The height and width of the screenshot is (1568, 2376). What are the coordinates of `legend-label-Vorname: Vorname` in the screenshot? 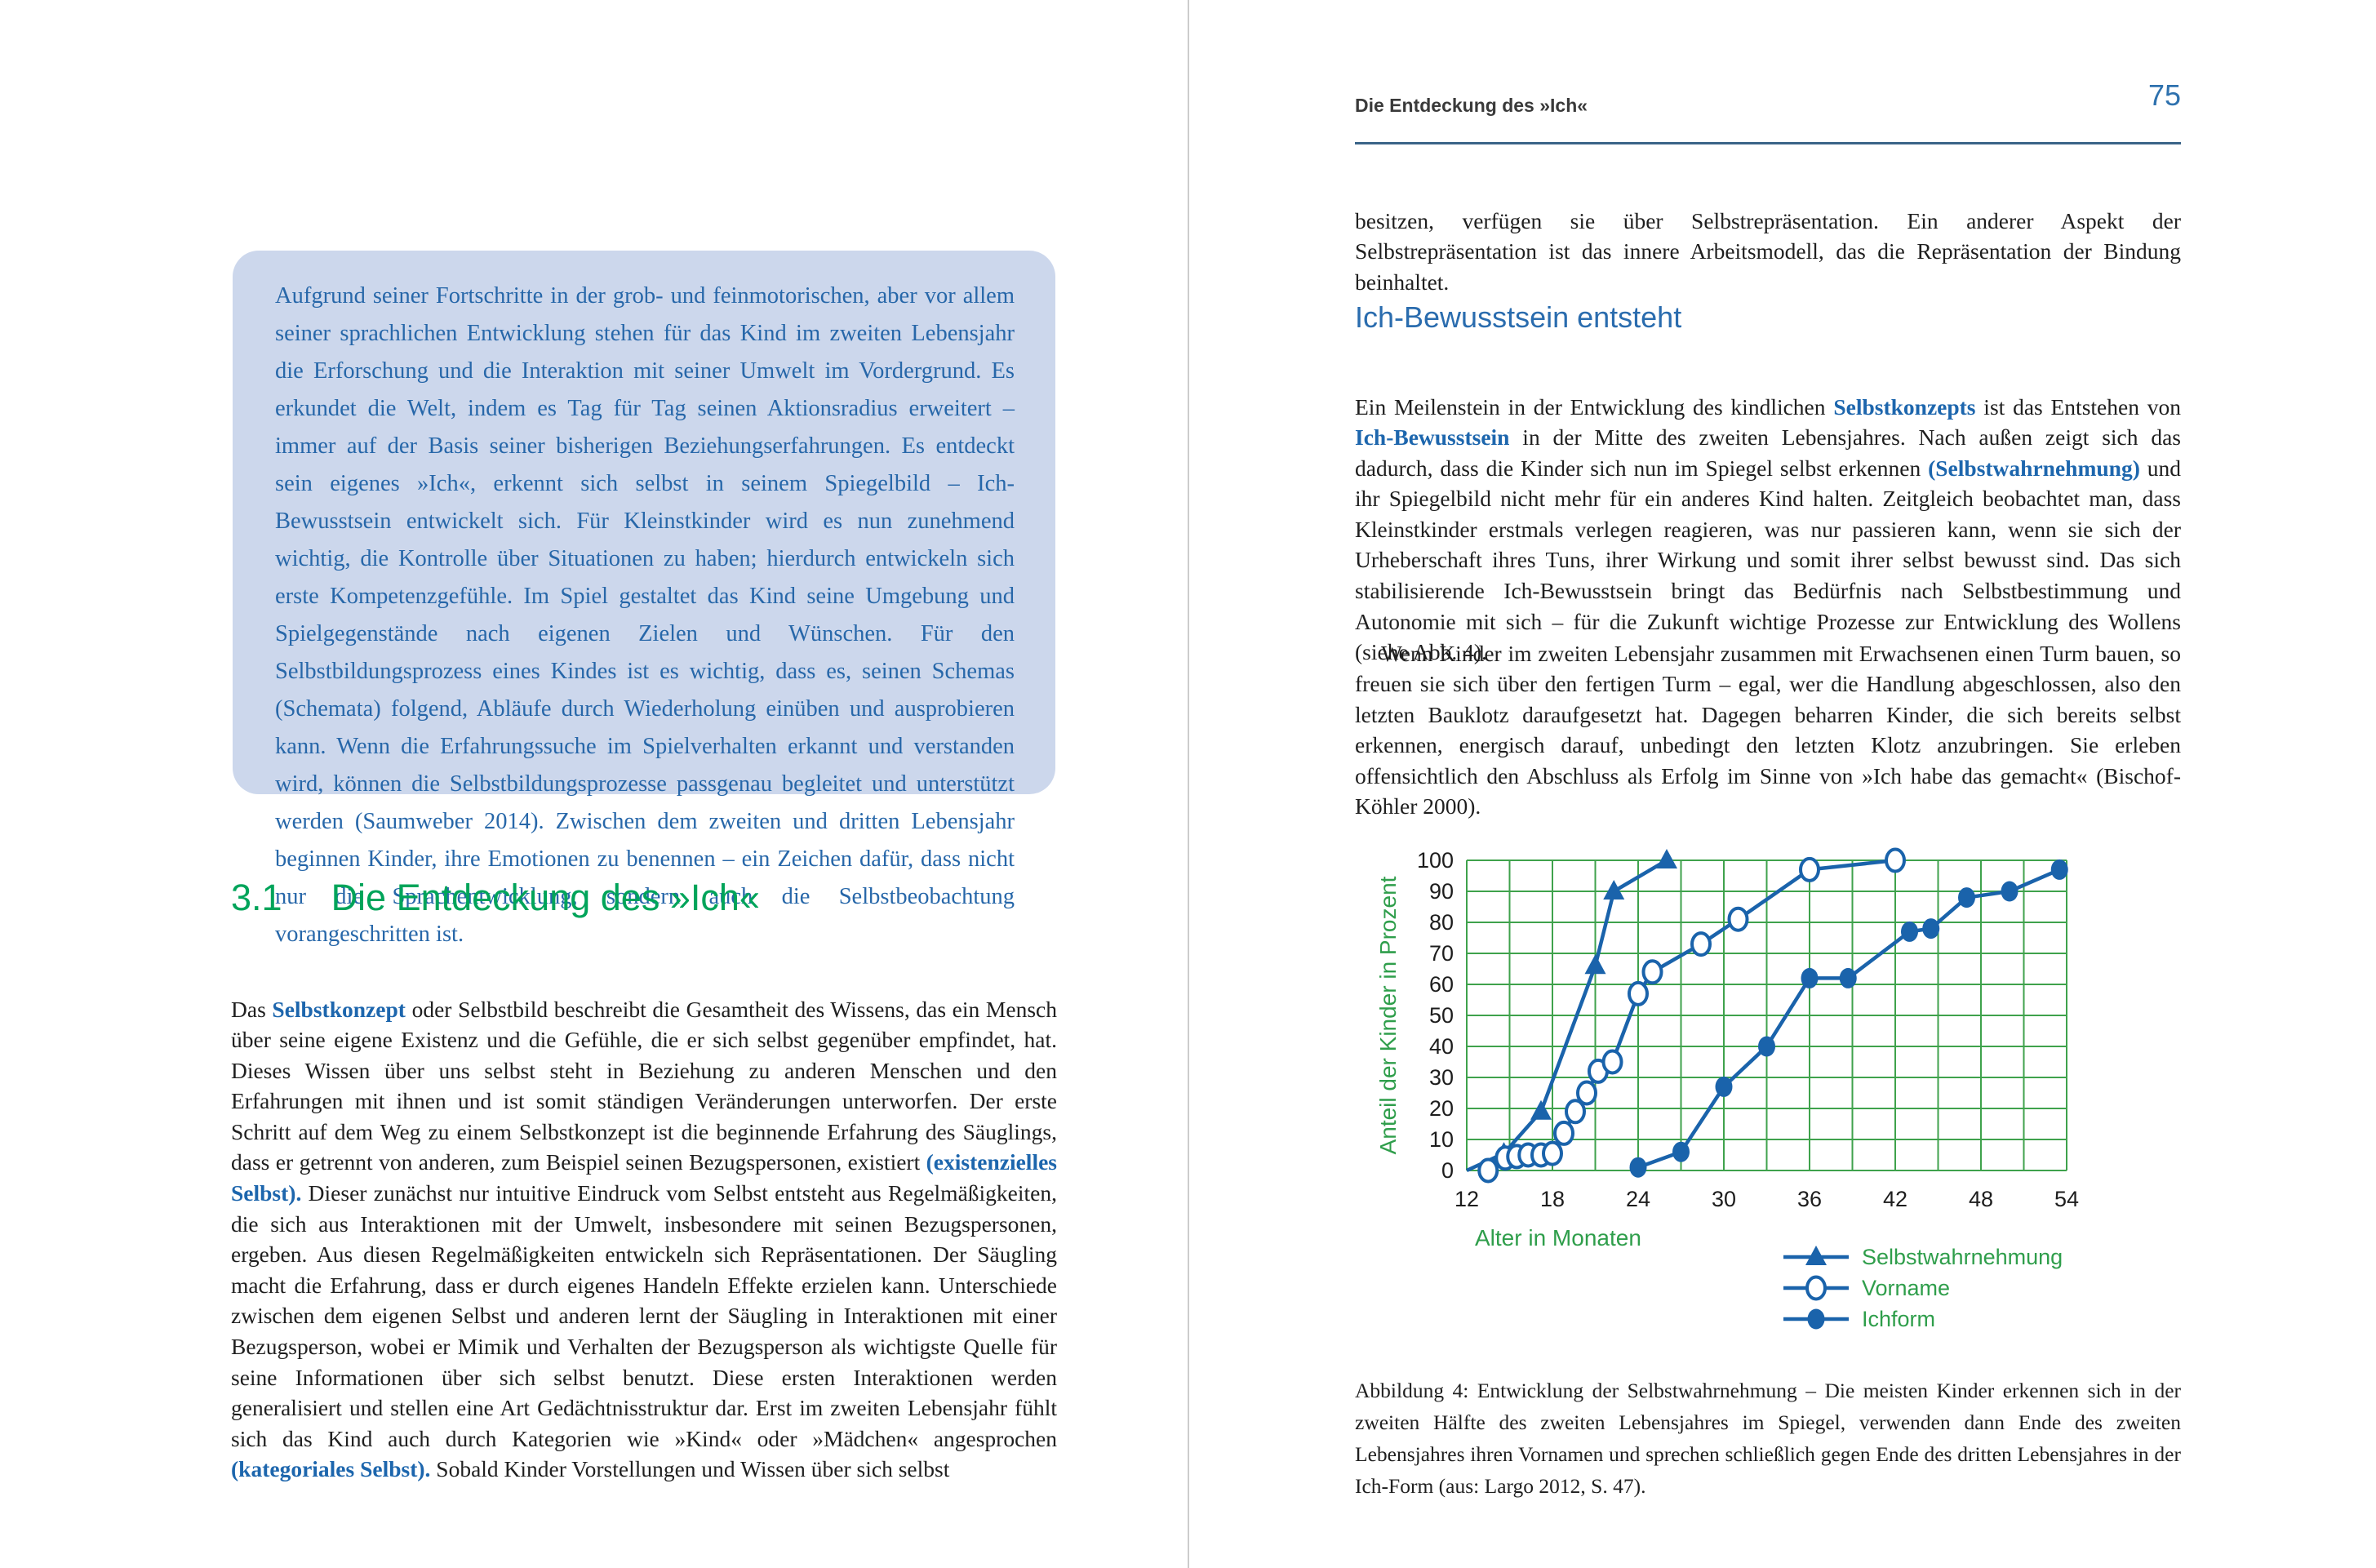 It's located at (1906, 1288).